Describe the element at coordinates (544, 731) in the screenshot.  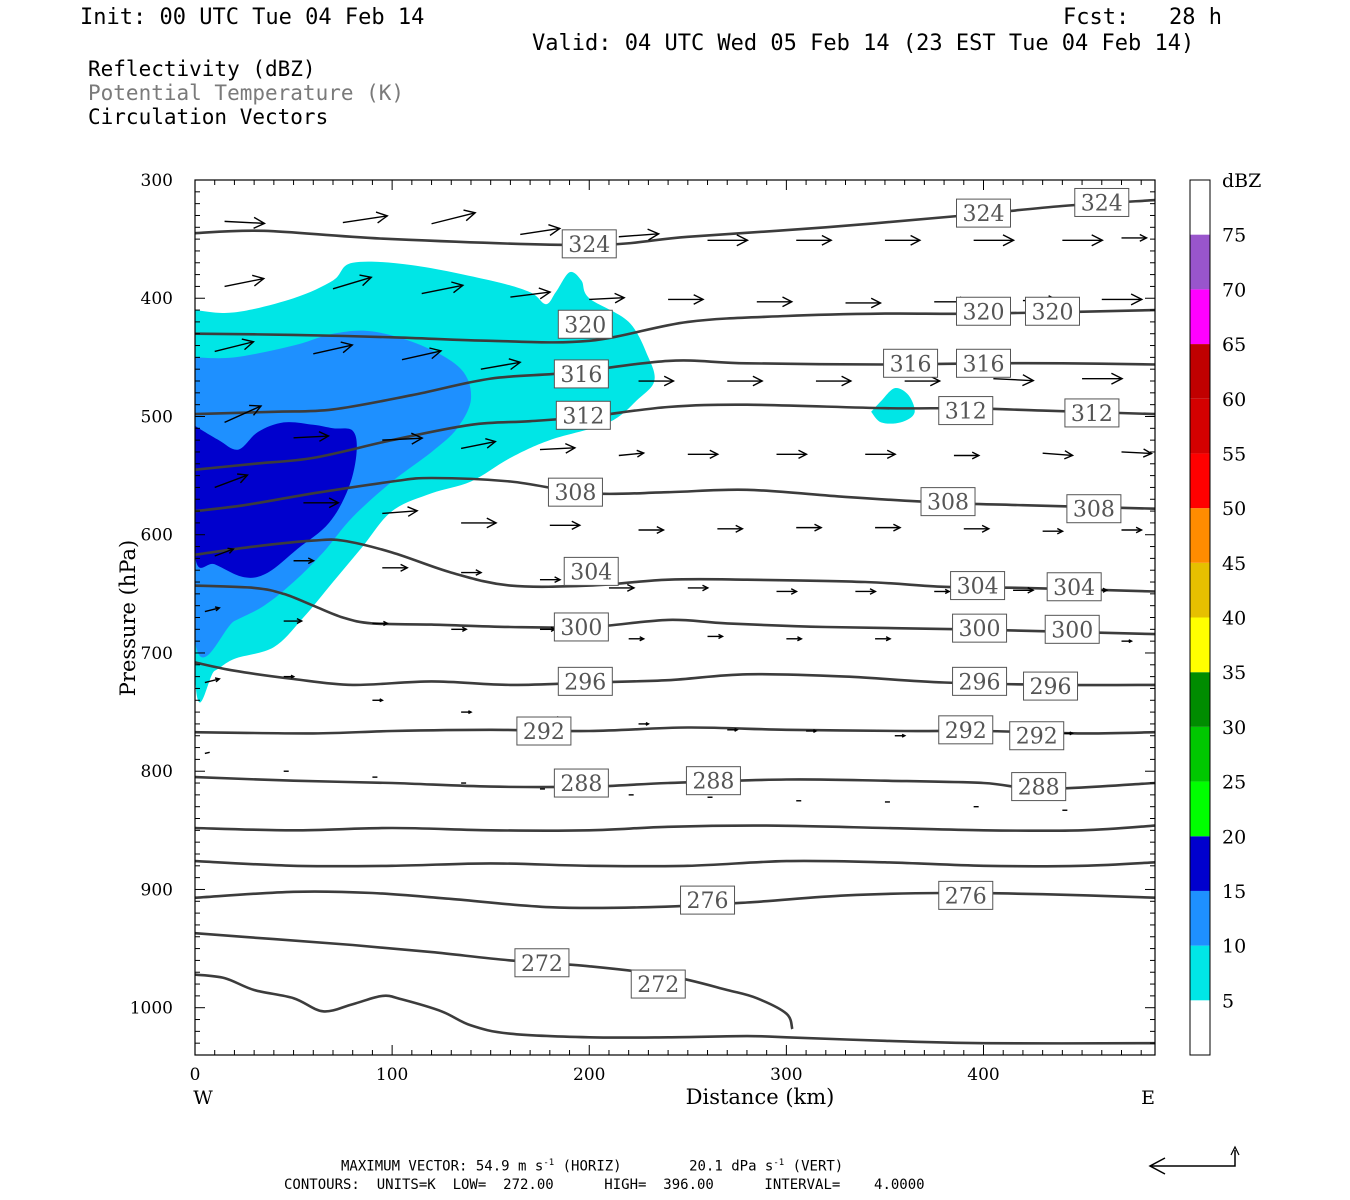
I see `theta-label-292-0: 292` at that location.